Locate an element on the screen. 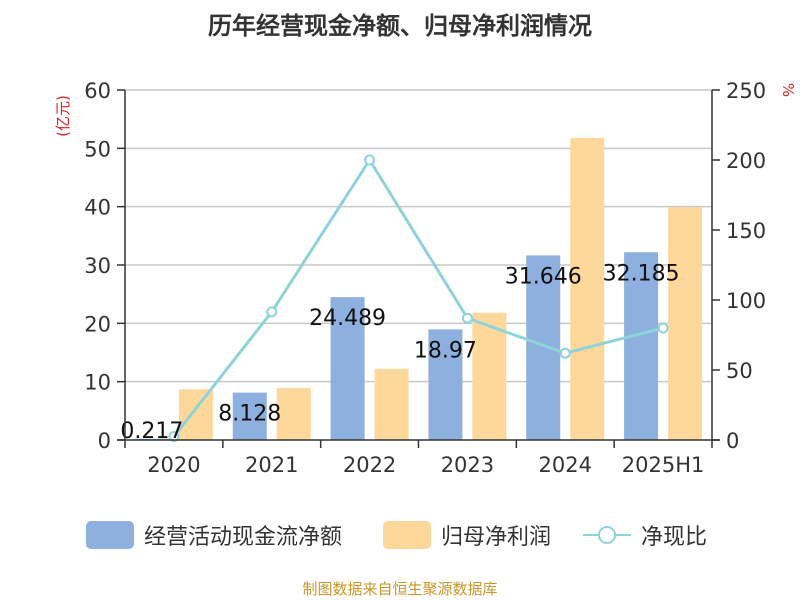 The height and width of the screenshot is (600, 800). x-tick-label: 2024 is located at coordinates (565, 465).